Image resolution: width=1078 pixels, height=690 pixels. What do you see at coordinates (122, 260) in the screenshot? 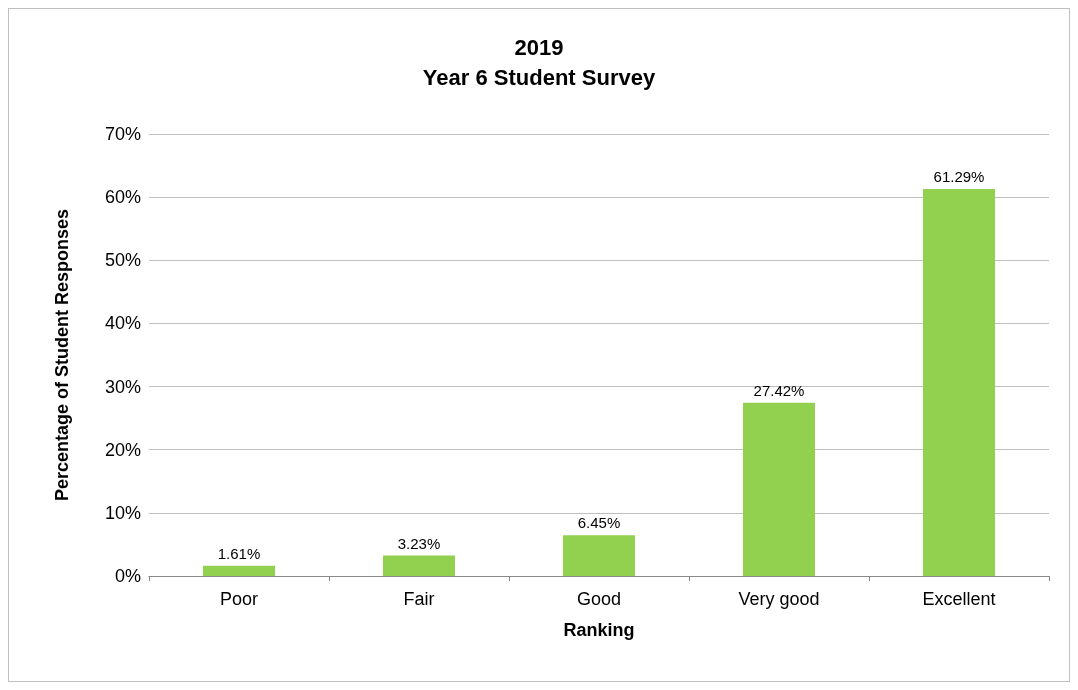
I see `y-tick-label: 50%` at bounding box center [122, 260].